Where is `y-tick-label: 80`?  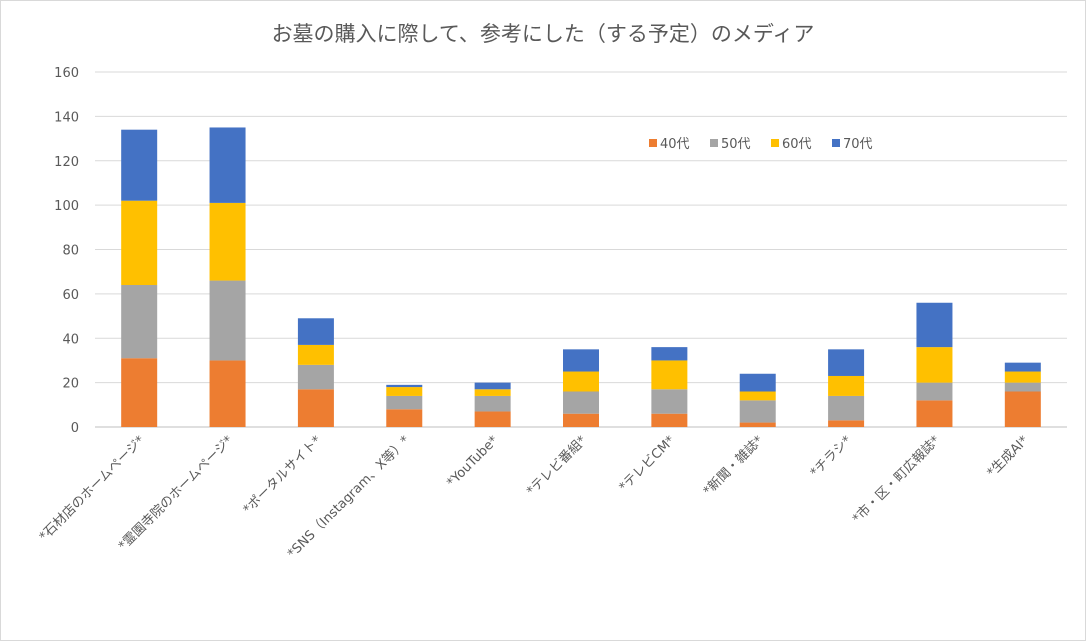
y-tick-label: 80 is located at coordinates (70, 251).